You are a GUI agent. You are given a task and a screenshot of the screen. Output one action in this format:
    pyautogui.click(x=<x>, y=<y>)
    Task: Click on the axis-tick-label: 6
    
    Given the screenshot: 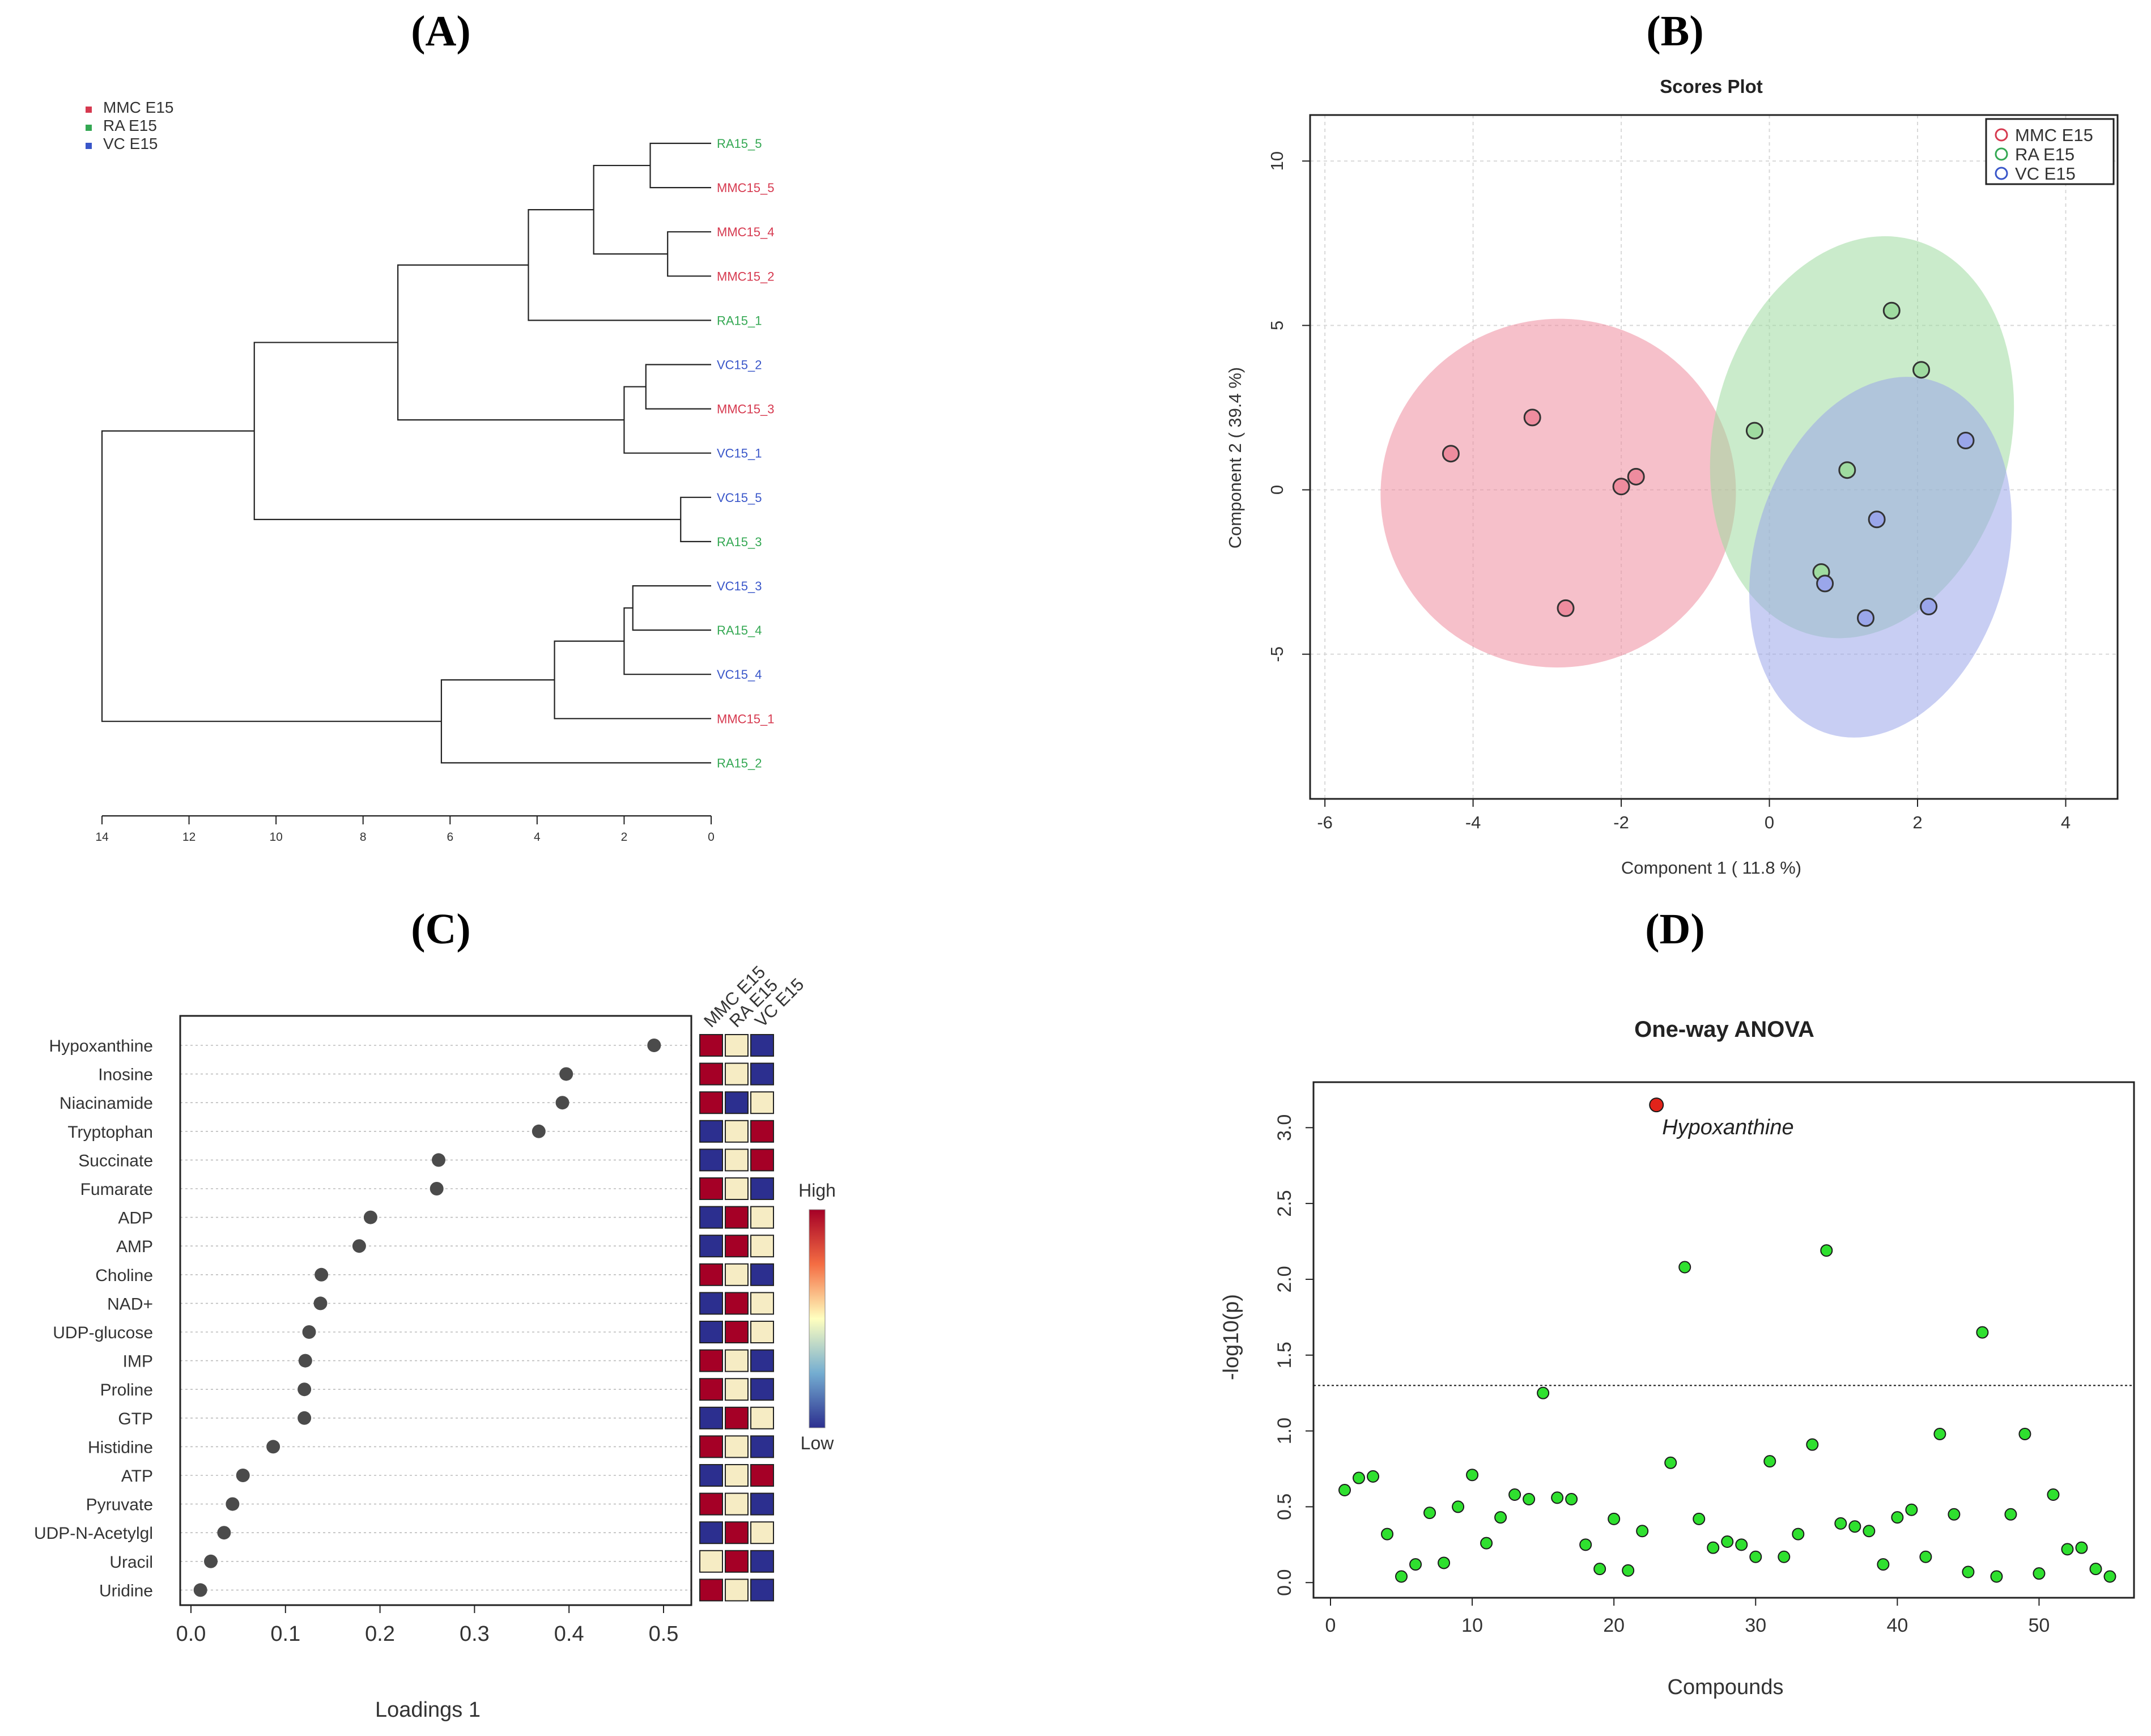 What is the action you would take?
    pyautogui.click(x=450, y=838)
    